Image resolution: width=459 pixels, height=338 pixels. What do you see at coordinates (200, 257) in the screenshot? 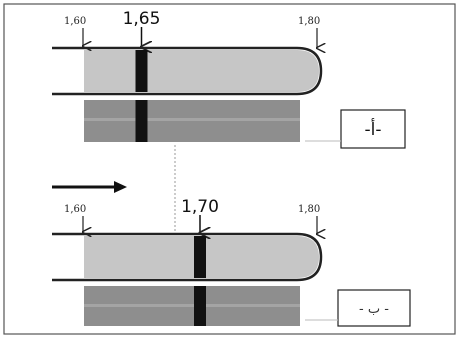
I see `panel-b-band` at bounding box center [200, 257].